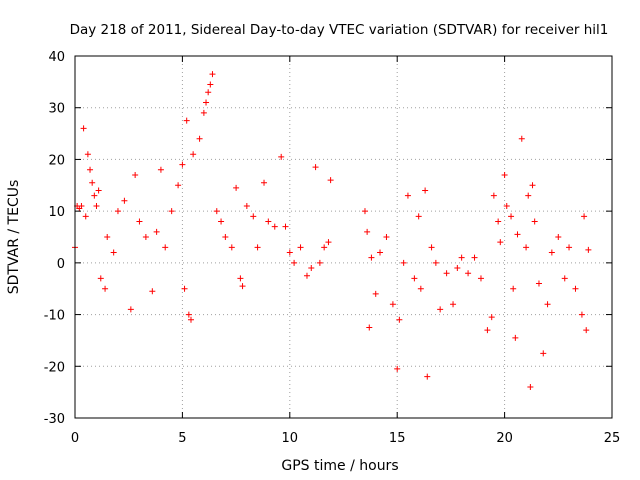 The height and width of the screenshot is (480, 640). What do you see at coordinates (56, 109) in the screenshot?
I see `y-tick-label: 30` at bounding box center [56, 109].